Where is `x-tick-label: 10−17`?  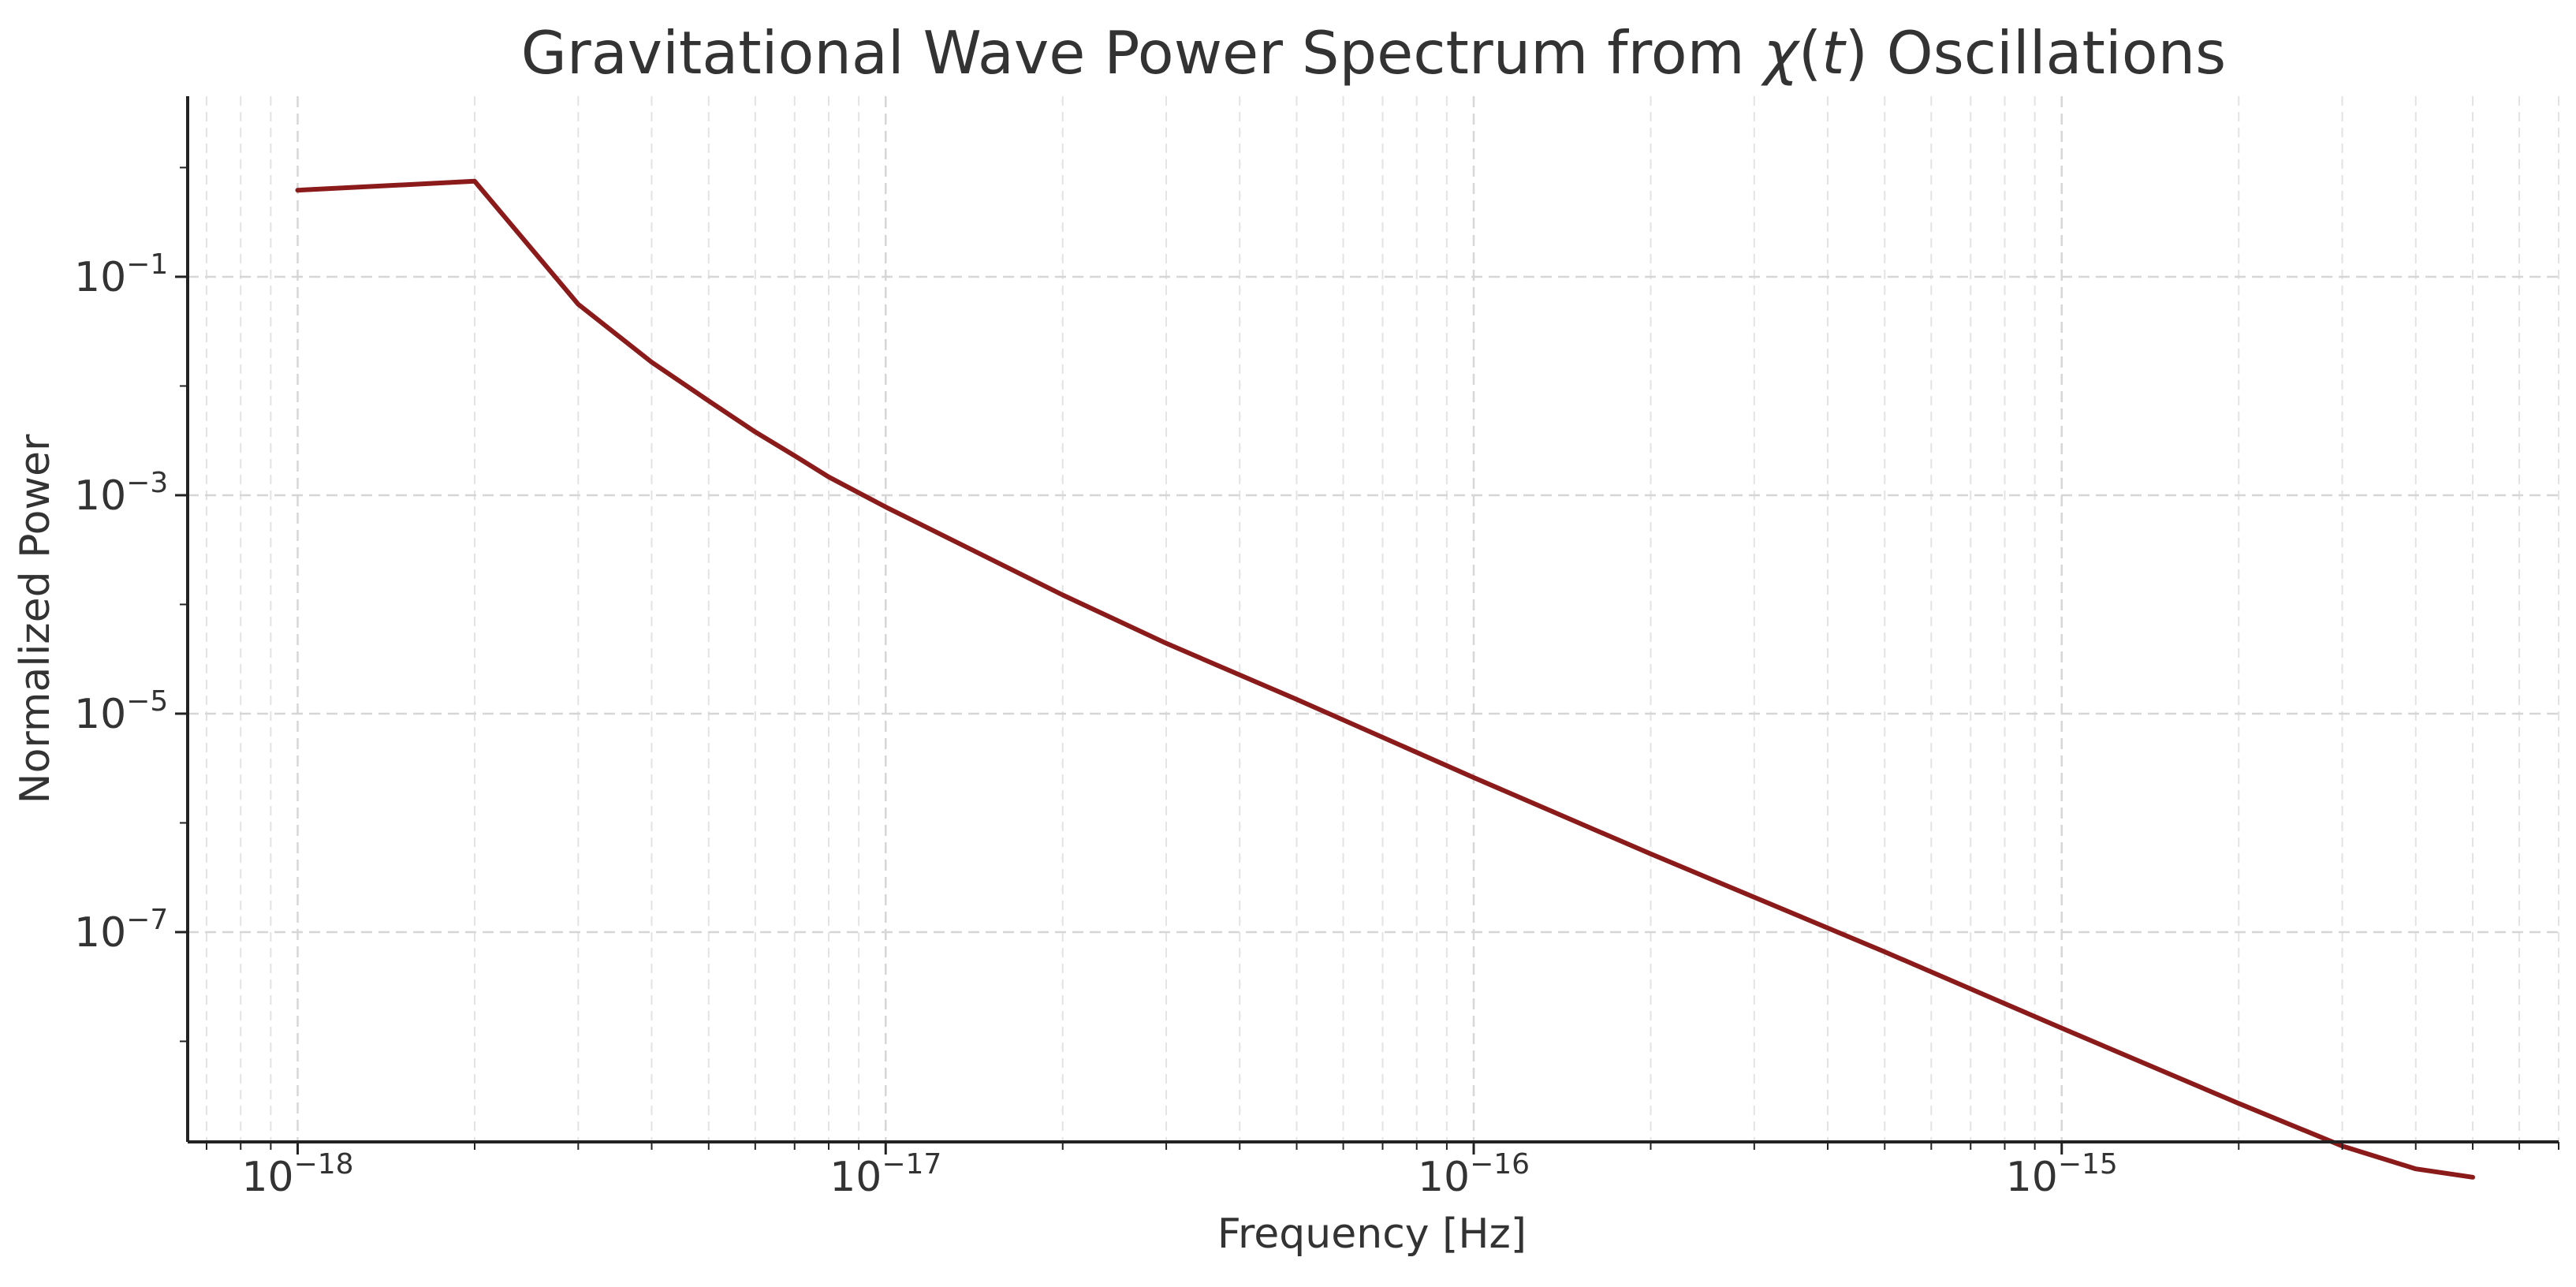 x-tick-label: 10−17 is located at coordinates (885, 1174).